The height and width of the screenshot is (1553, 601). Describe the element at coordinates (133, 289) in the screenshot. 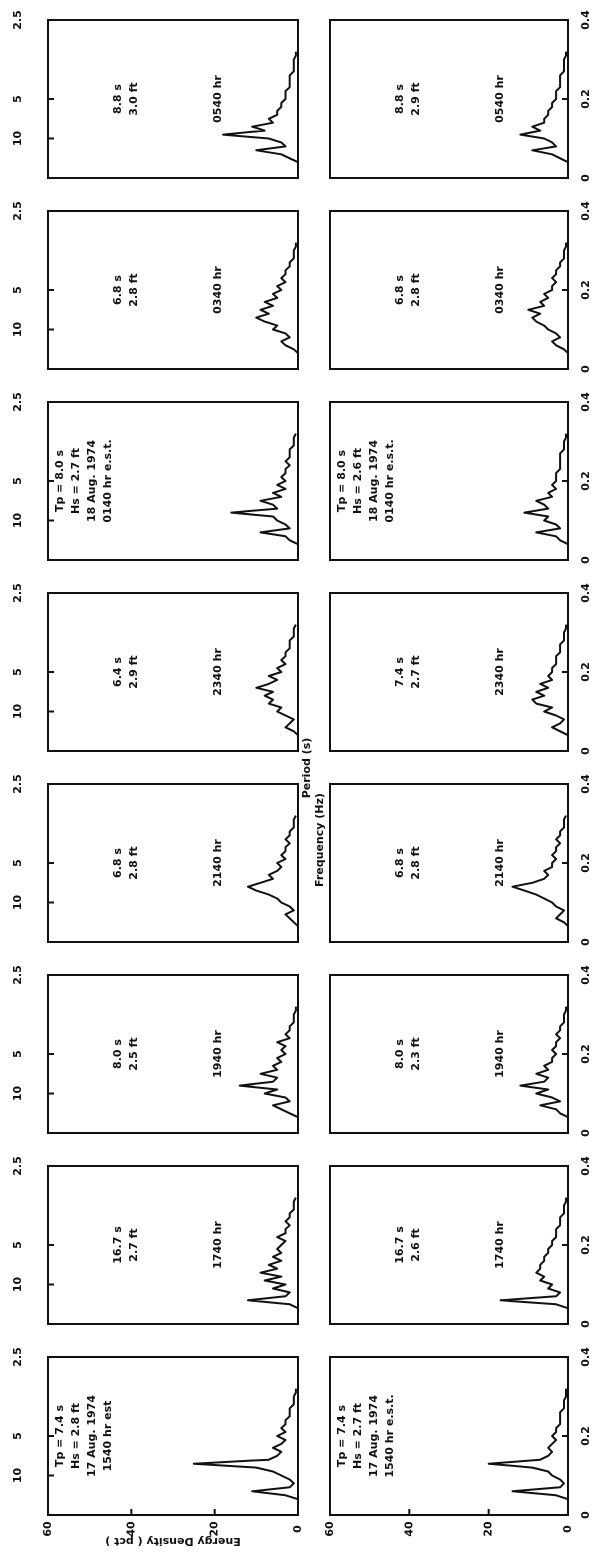

I see `panel-annotation: 2.8 ft` at that location.